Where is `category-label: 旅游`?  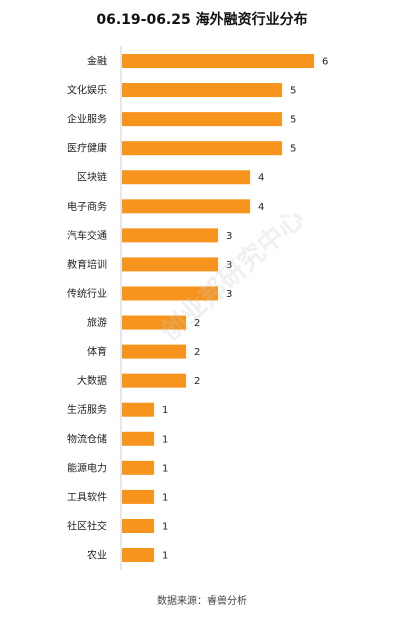
category-label: 旅游 is located at coordinates (97, 322).